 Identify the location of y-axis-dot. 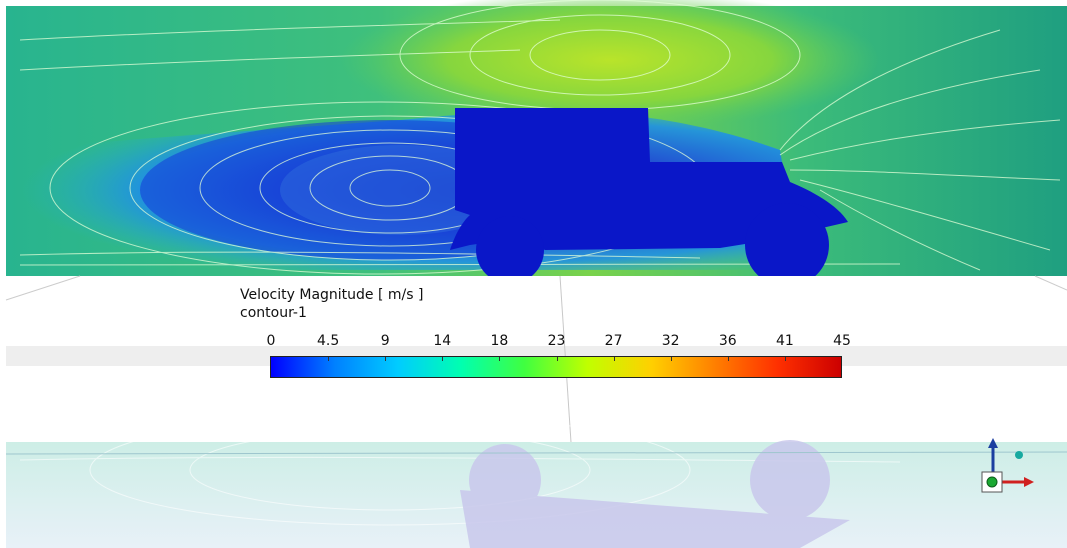
(992, 482).